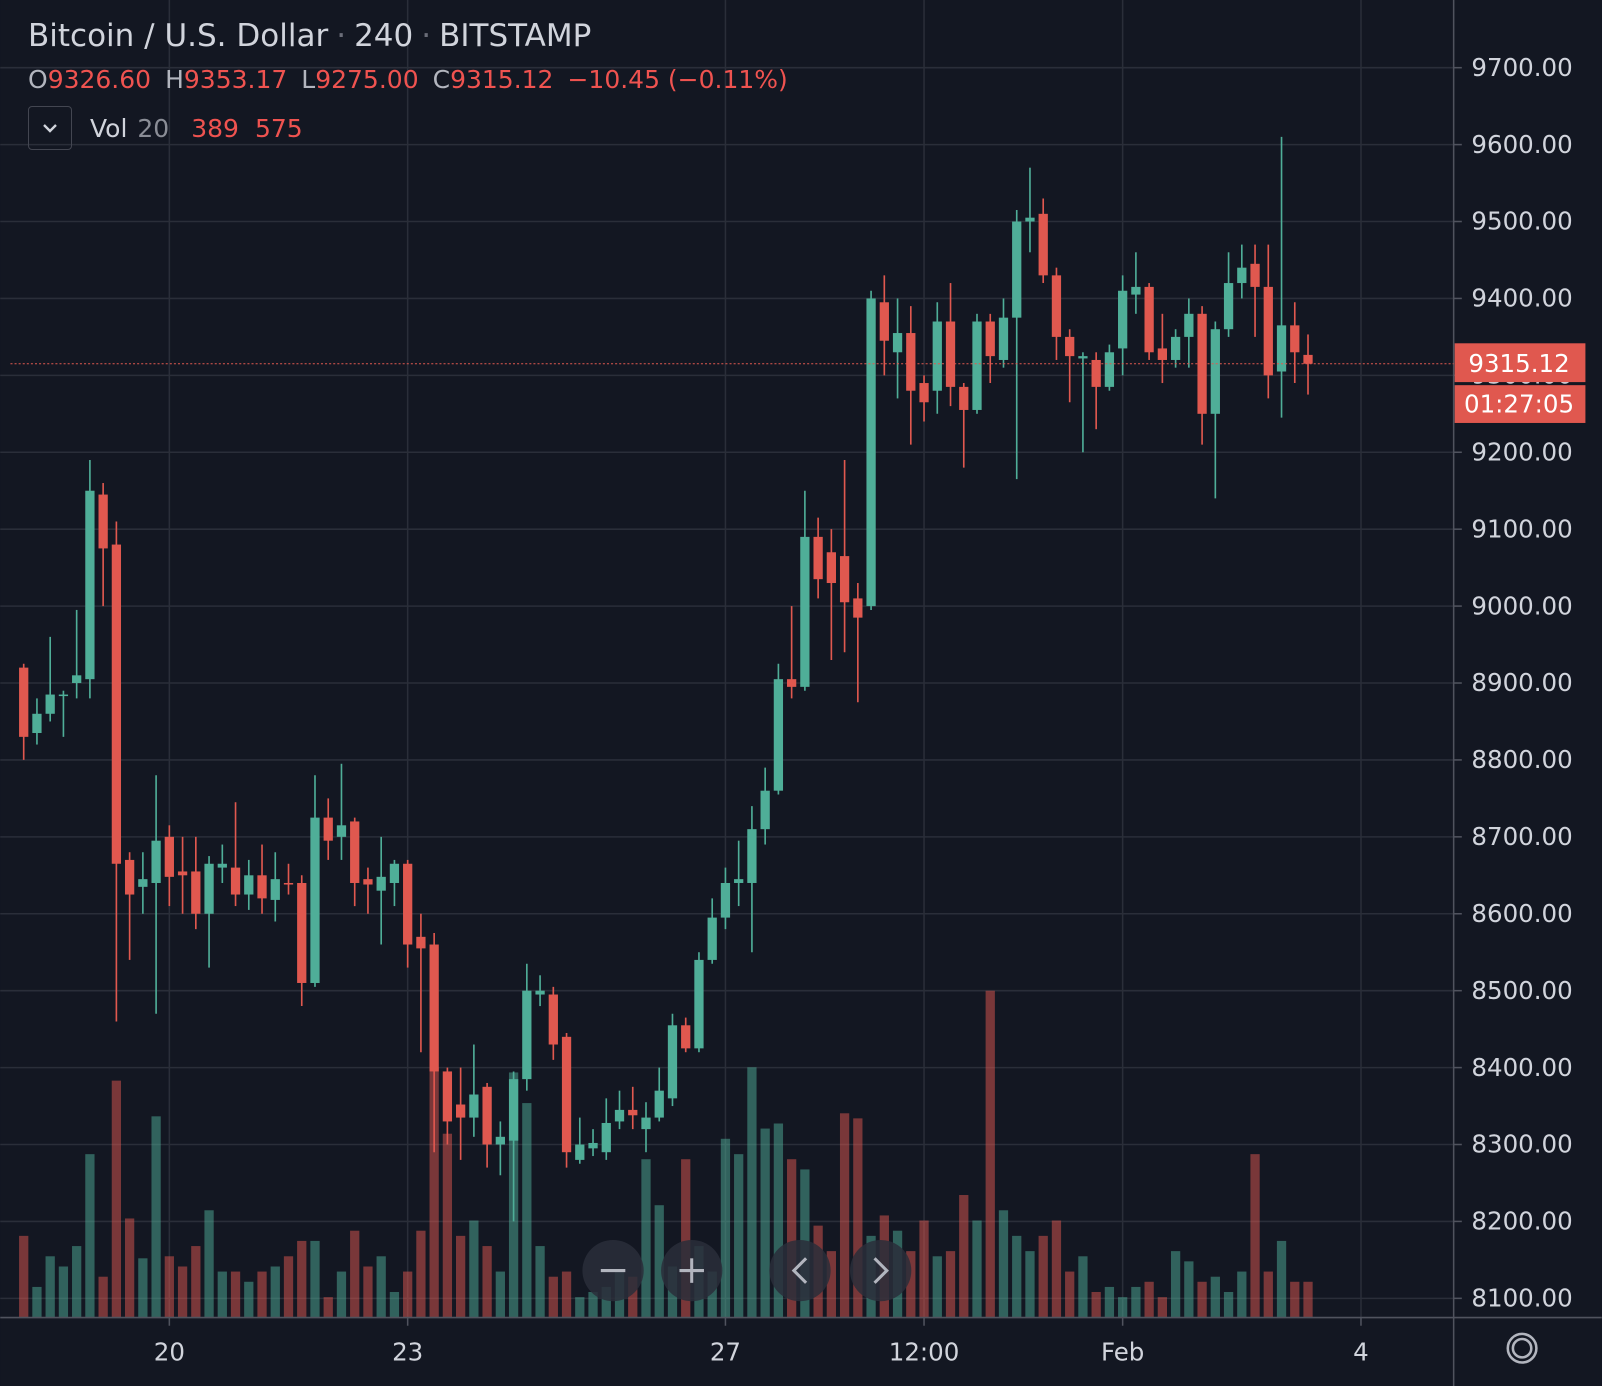  Describe the element at coordinates (1122, 1351) in the screenshot. I see `x-tick-label: Feb` at that location.